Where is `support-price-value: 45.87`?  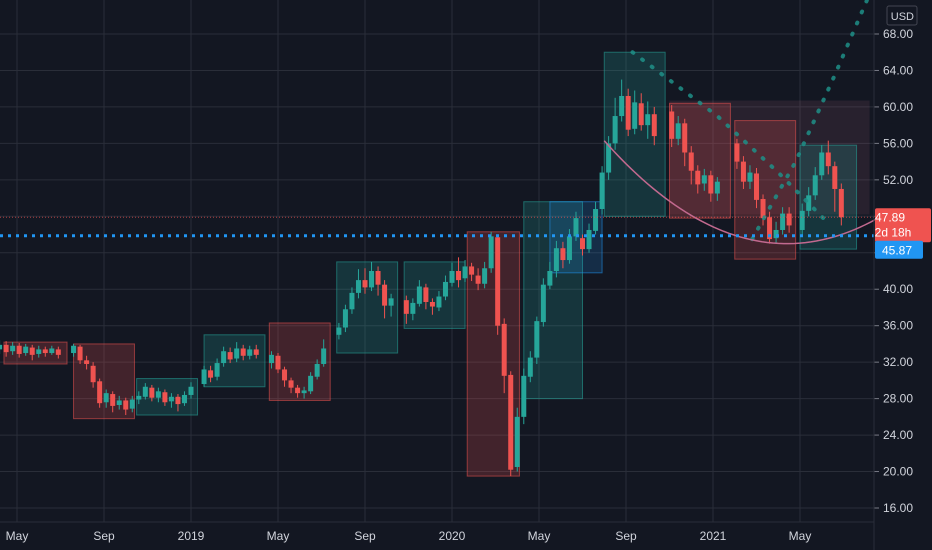
support-price-value: 45.87 is located at coordinates (897, 251).